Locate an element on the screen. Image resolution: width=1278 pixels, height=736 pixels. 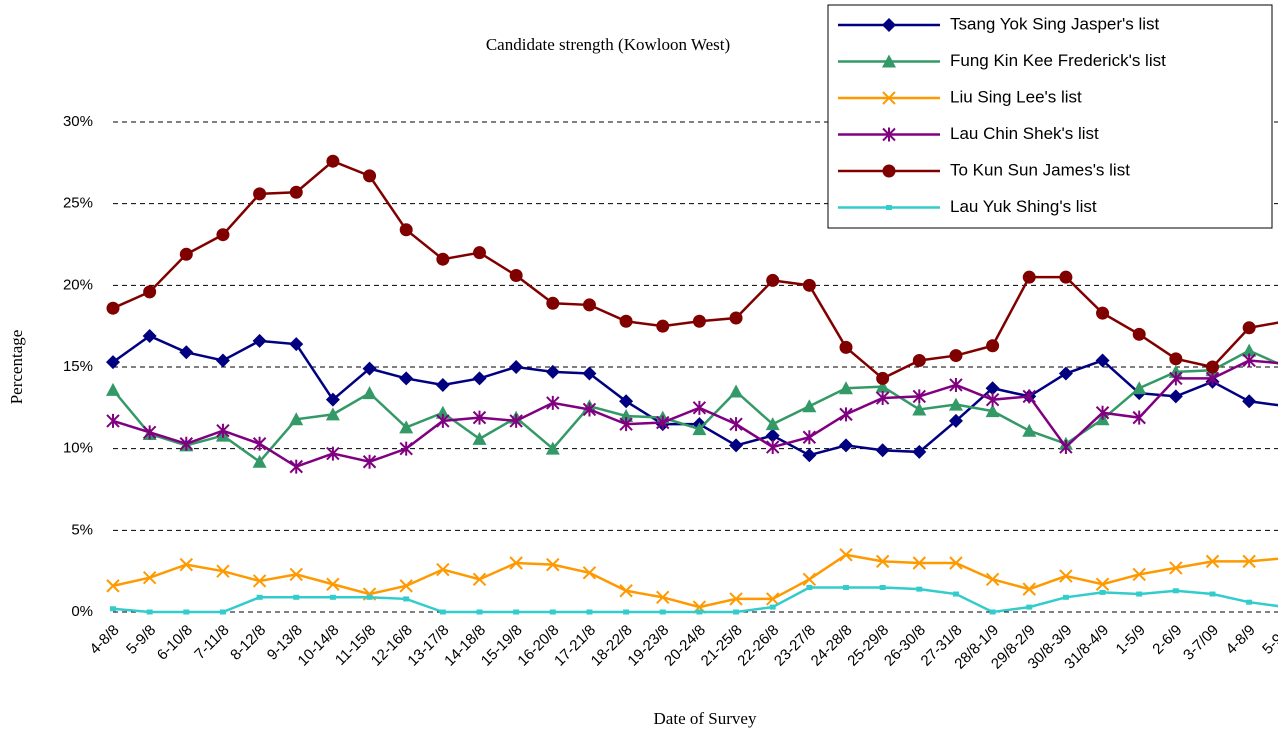
y-tick-label: 0% is located at coordinates (82, 611).